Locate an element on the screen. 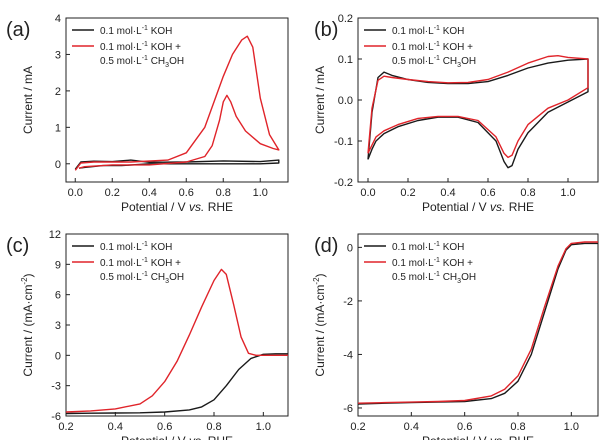  panel-label: (d) is located at coordinates (326, 246).